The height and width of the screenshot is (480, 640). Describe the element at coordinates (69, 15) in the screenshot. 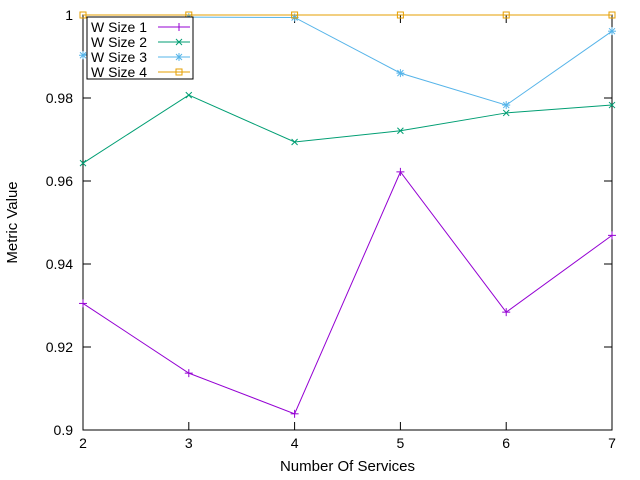

I see `y-tick-label: 1` at that location.